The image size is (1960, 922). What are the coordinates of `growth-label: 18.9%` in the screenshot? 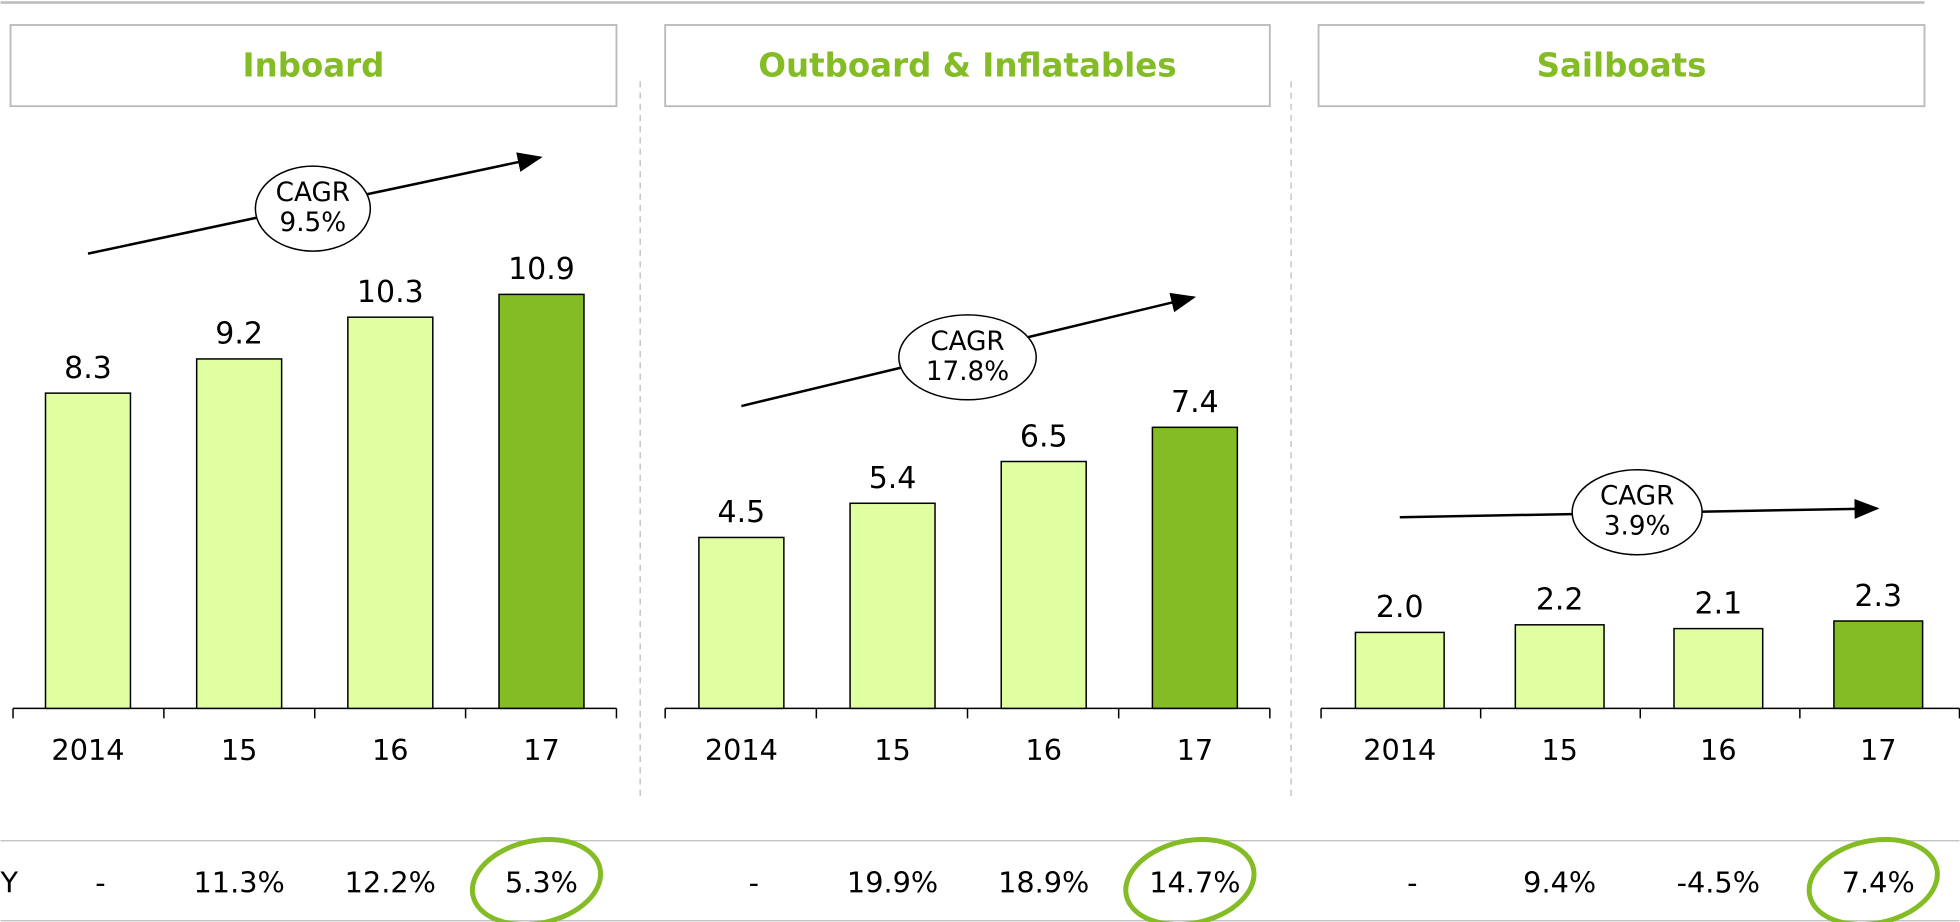 It's located at (1043, 883).